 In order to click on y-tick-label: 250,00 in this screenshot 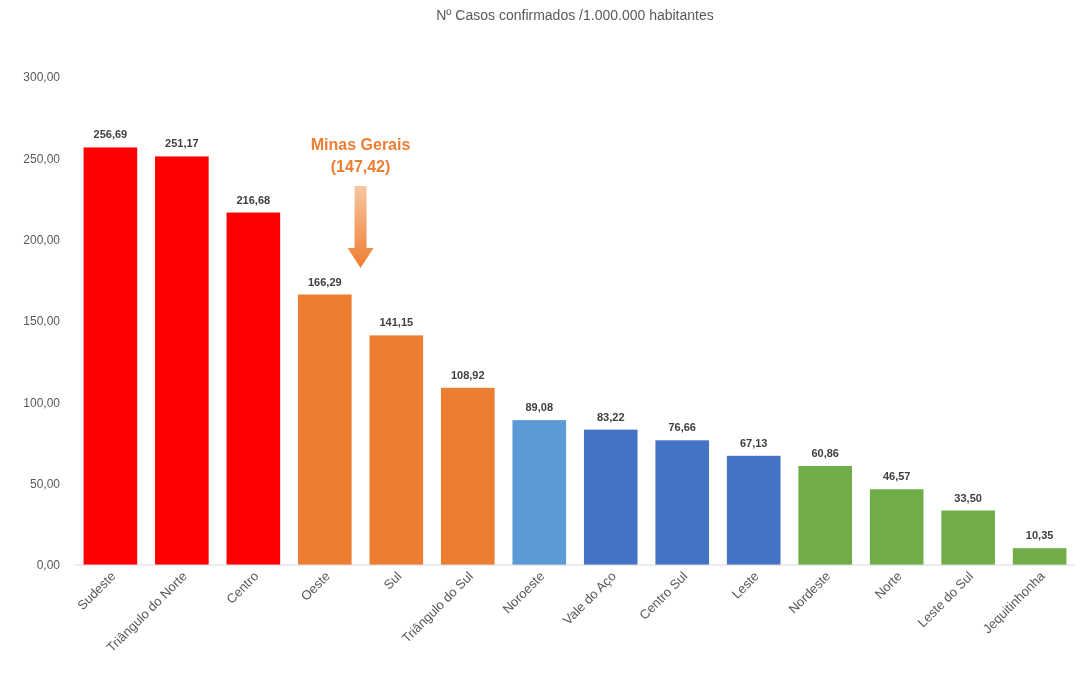, I will do `click(42, 158)`.